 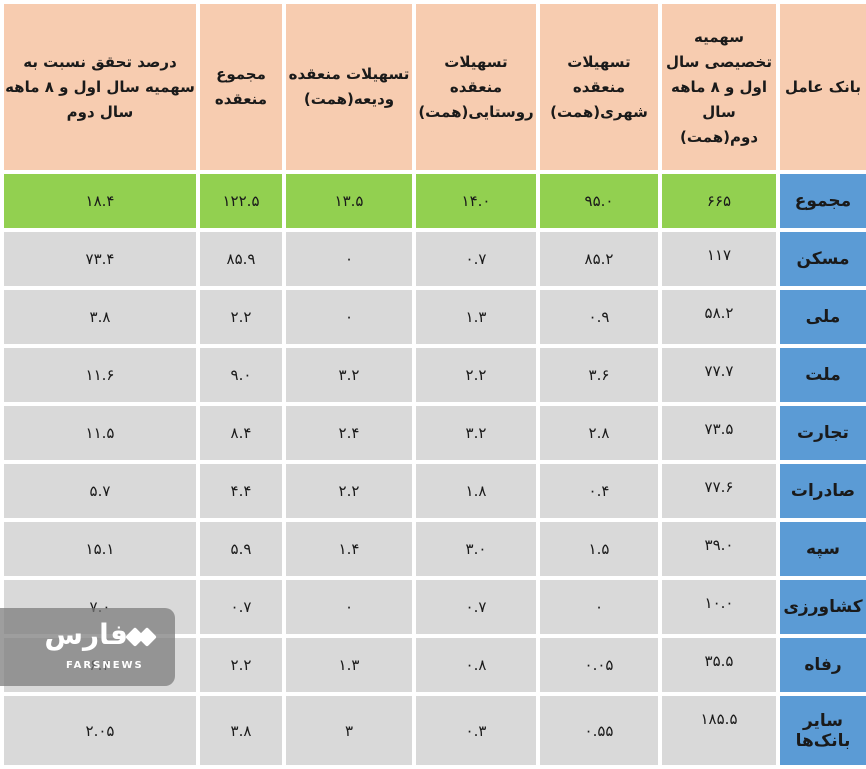 I want to click on cell-bank: رفاه, so click(x=821, y=665).